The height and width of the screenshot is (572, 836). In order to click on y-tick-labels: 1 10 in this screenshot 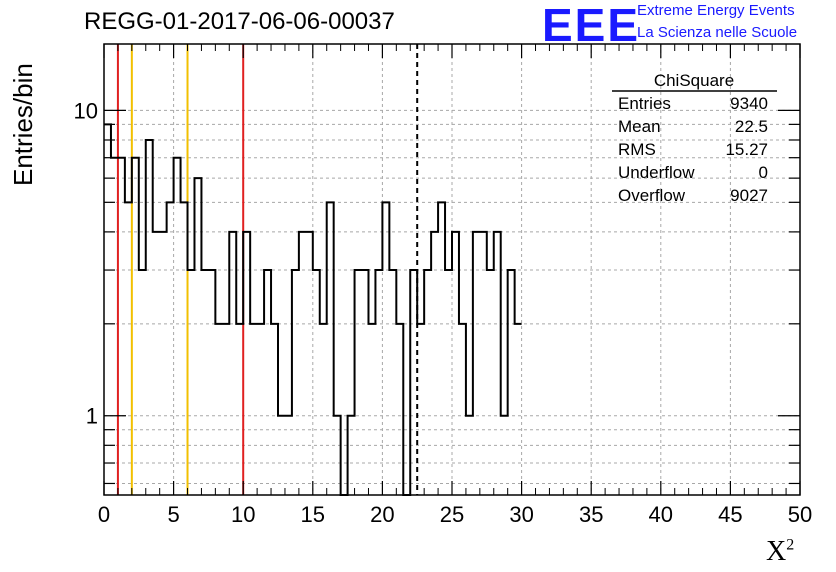, I will do `click(86, 263)`.